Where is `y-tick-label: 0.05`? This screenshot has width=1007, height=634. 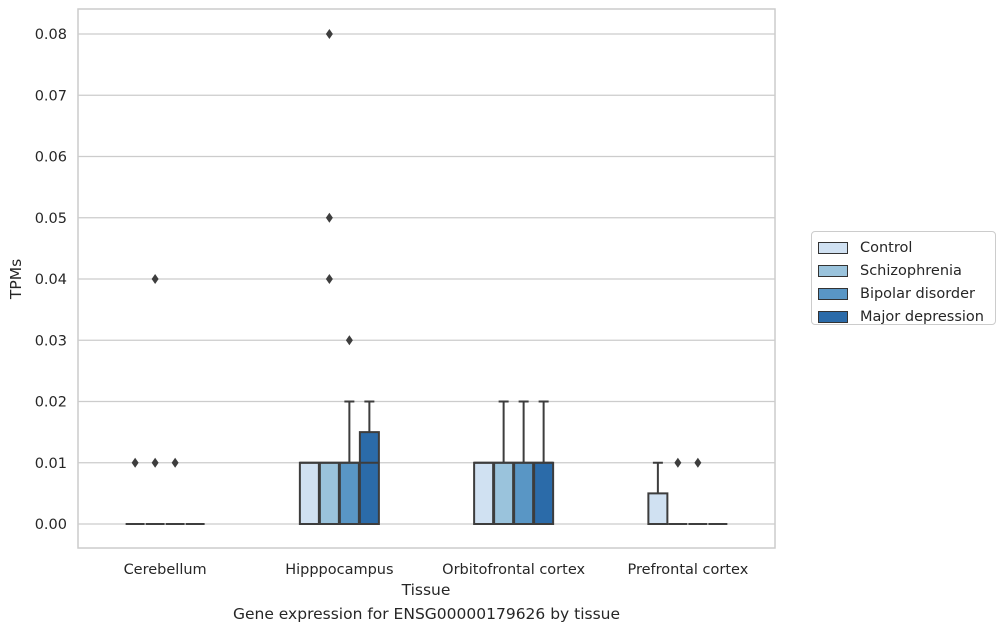 y-tick-label: 0.05 is located at coordinates (51, 219).